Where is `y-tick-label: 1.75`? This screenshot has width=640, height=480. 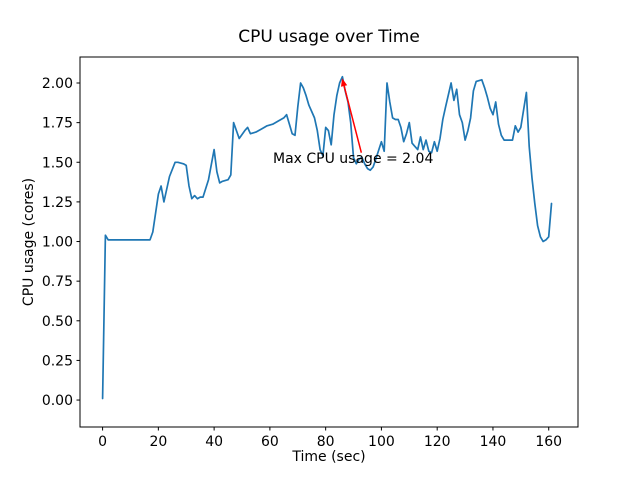
y-tick-label: 1.75 is located at coordinates (57, 124).